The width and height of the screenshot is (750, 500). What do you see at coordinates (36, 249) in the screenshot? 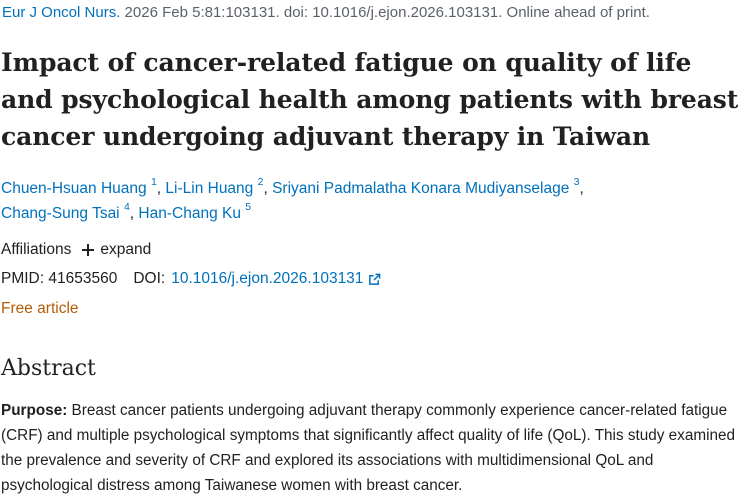
I see `affiliations-label: Affiliations` at bounding box center [36, 249].